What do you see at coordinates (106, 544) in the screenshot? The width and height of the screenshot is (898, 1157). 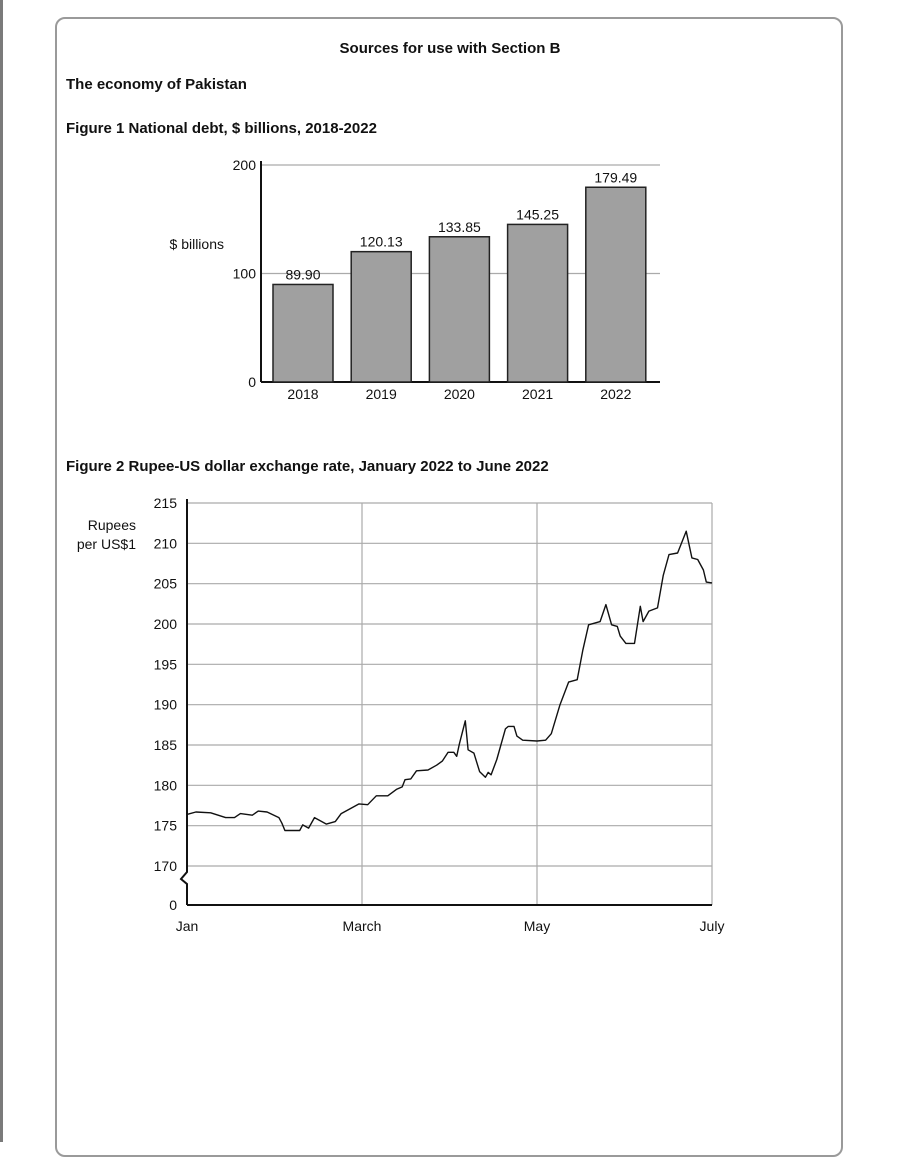 I see `line-y-label-2: per US$1` at bounding box center [106, 544].